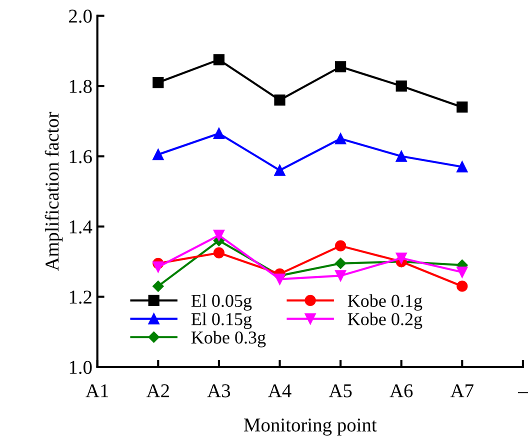 The width and height of the screenshot is (532, 439). What do you see at coordinates (80, 16) in the screenshot?
I see `y-tick-label: 2.0` at bounding box center [80, 16].